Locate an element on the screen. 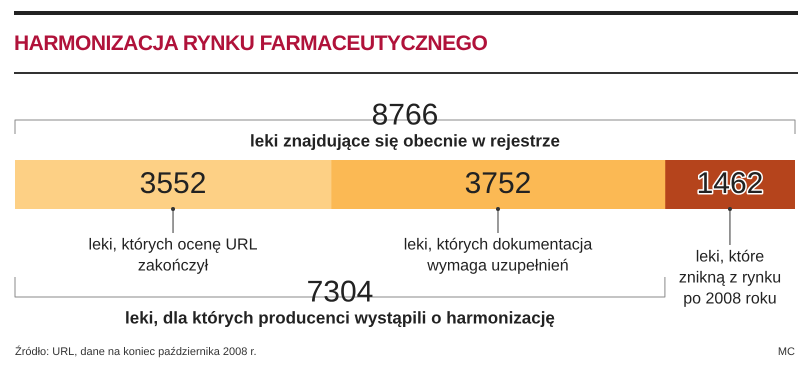 The image size is (805, 372). text: leki, które znikną z rynku po 2008 roku is located at coordinates (730, 278).